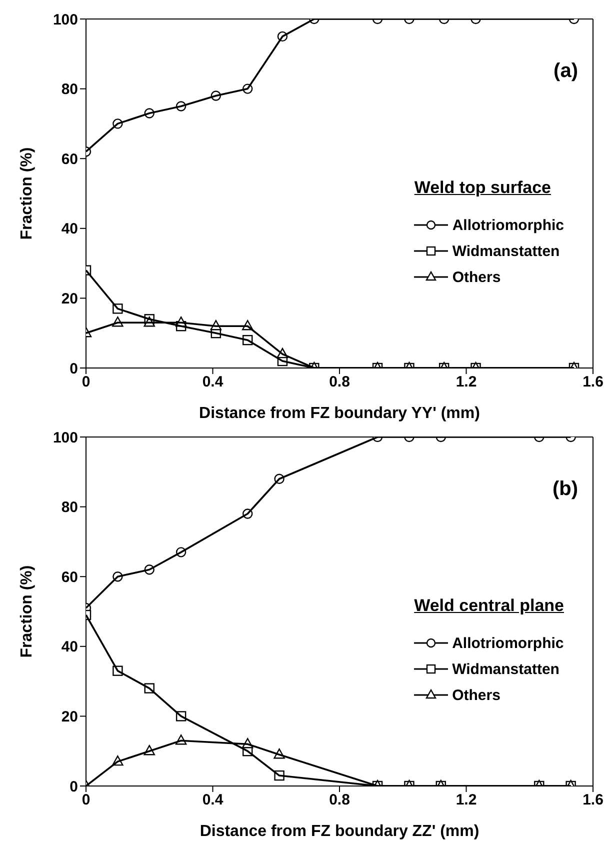  What do you see at coordinates (339, 413) in the screenshot?
I see `x-axis-title: Distance from FZ boundary YY' (mm)` at bounding box center [339, 413].